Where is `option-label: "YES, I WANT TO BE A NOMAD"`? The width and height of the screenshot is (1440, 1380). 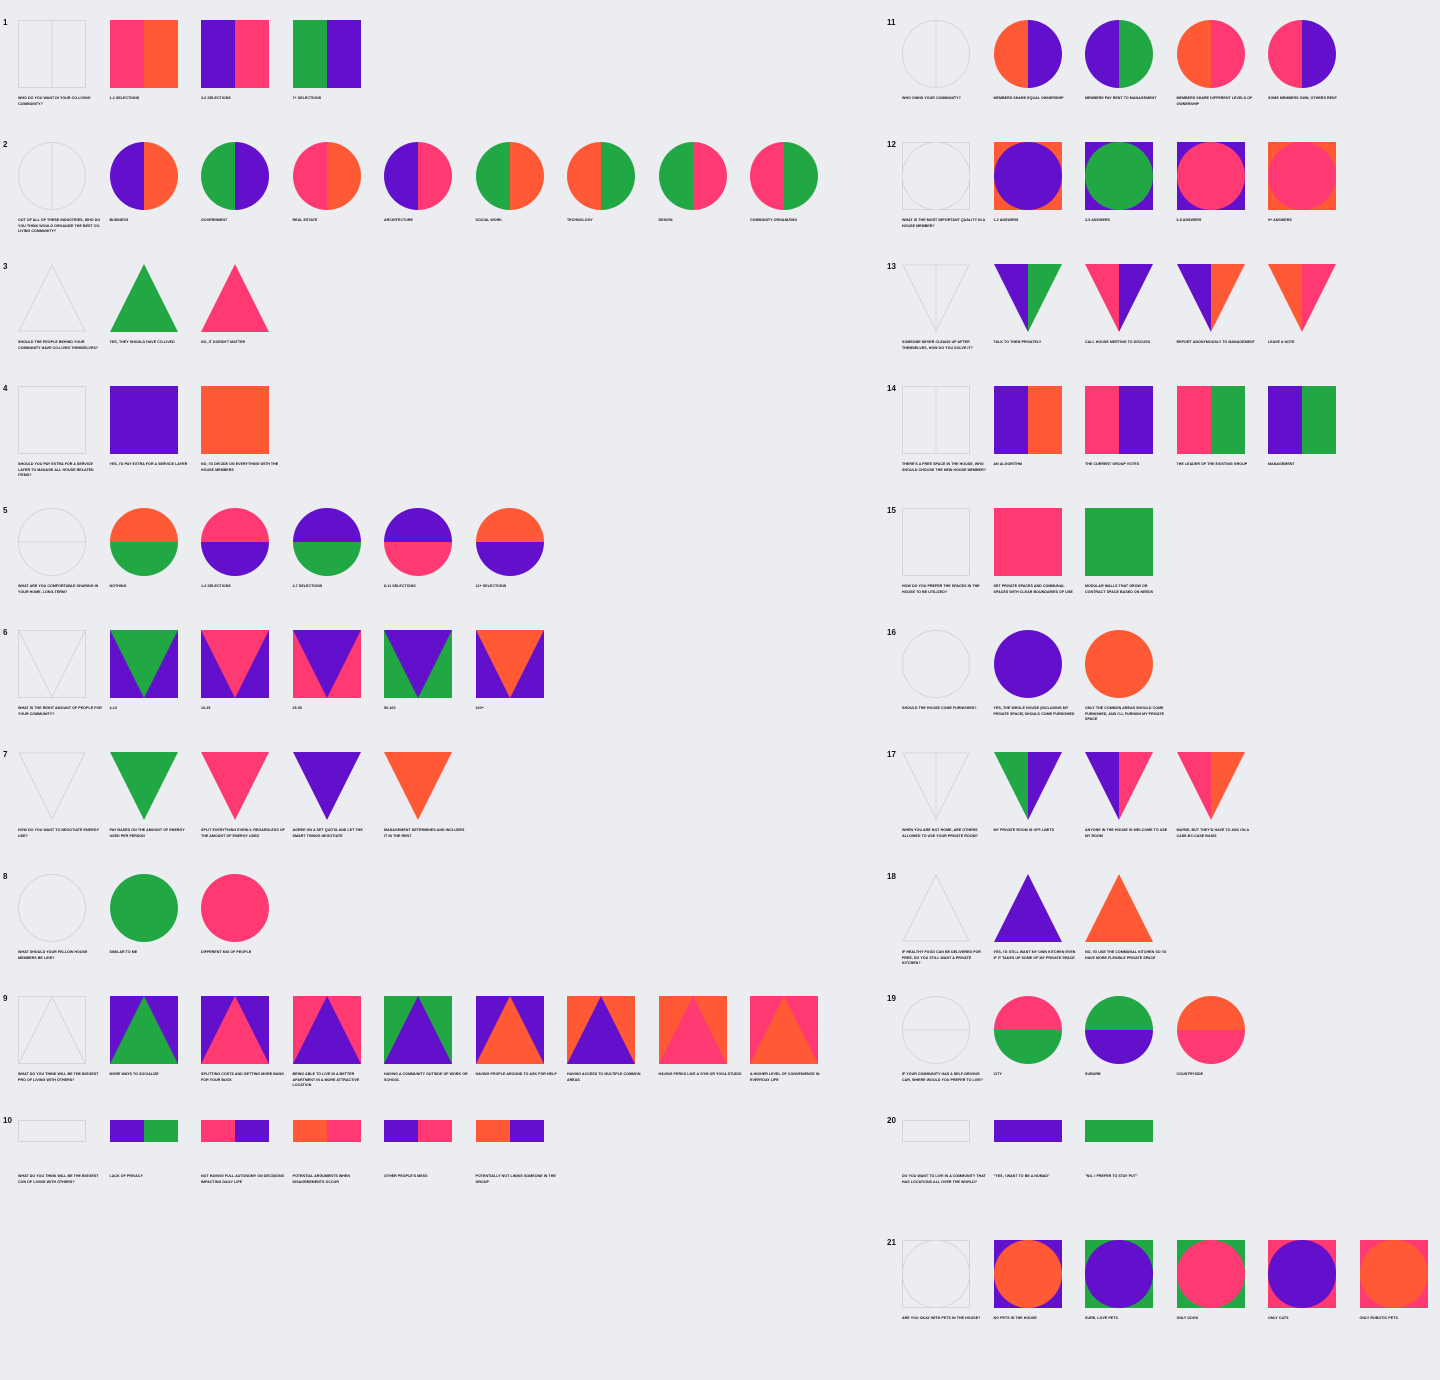 option-label: "YES, I WANT TO BE A NOMAD" is located at coordinates (1021, 1176).